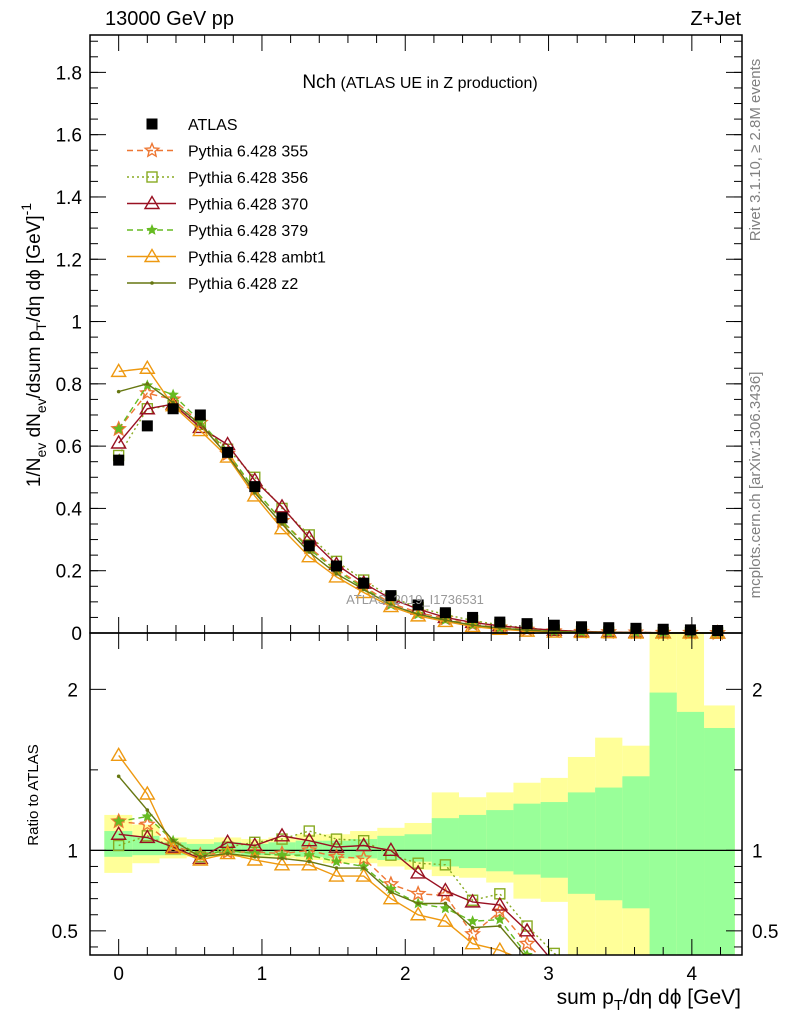 Image resolution: width=786 pixels, height=1024 pixels. I want to click on ratio-y-tick-label: 0.5, so click(65, 932).